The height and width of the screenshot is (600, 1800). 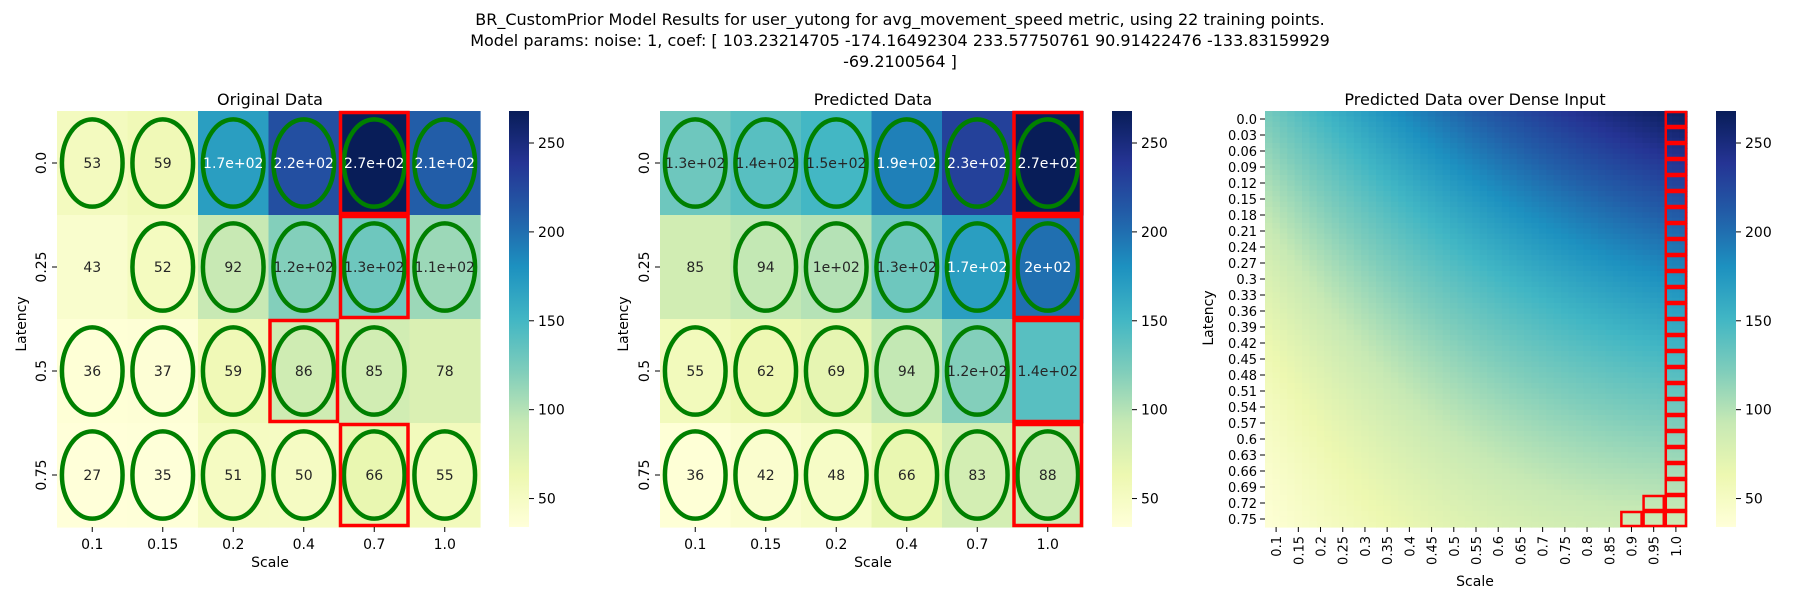 I want to click on colorbar-gradient, so click(x=519, y=319).